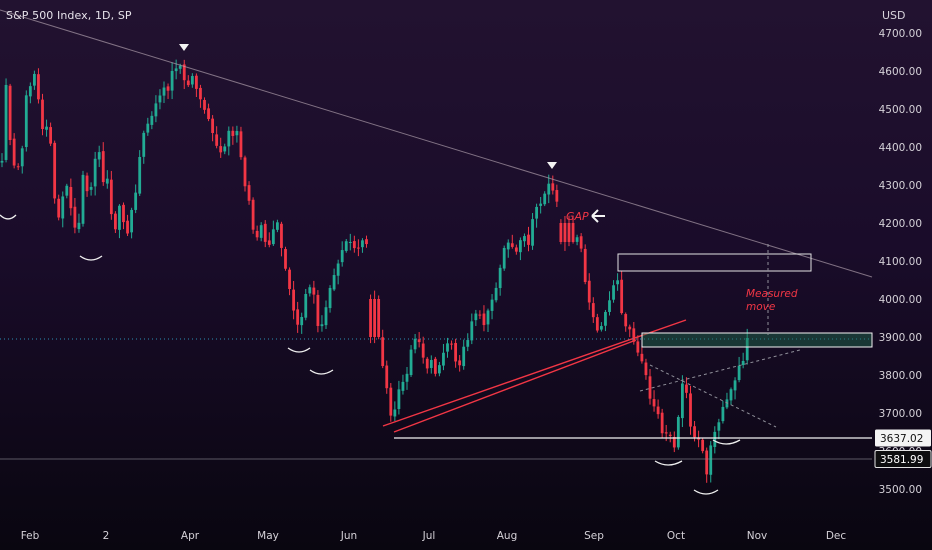 The height and width of the screenshot is (550, 932). I want to click on x-tick-label: Nov, so click(757, 536).